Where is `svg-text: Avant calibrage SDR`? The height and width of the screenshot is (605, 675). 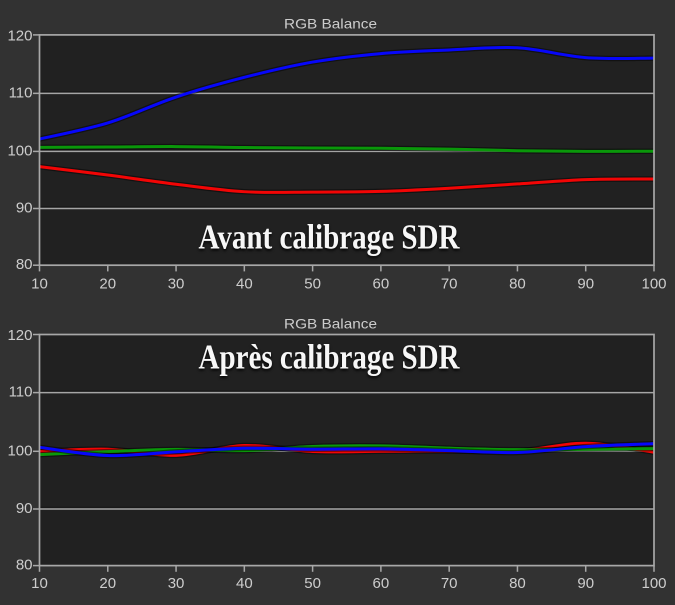
svg-text: Avant calibrage SDR is located at coordinates (330, 237).